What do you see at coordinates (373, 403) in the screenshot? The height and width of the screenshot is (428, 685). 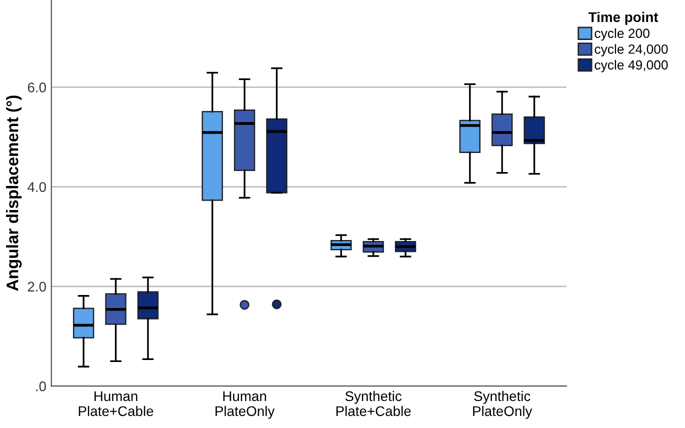 I see `x-tick-label: Synthetic Plate+Cable` at bounding box center [373, 403].